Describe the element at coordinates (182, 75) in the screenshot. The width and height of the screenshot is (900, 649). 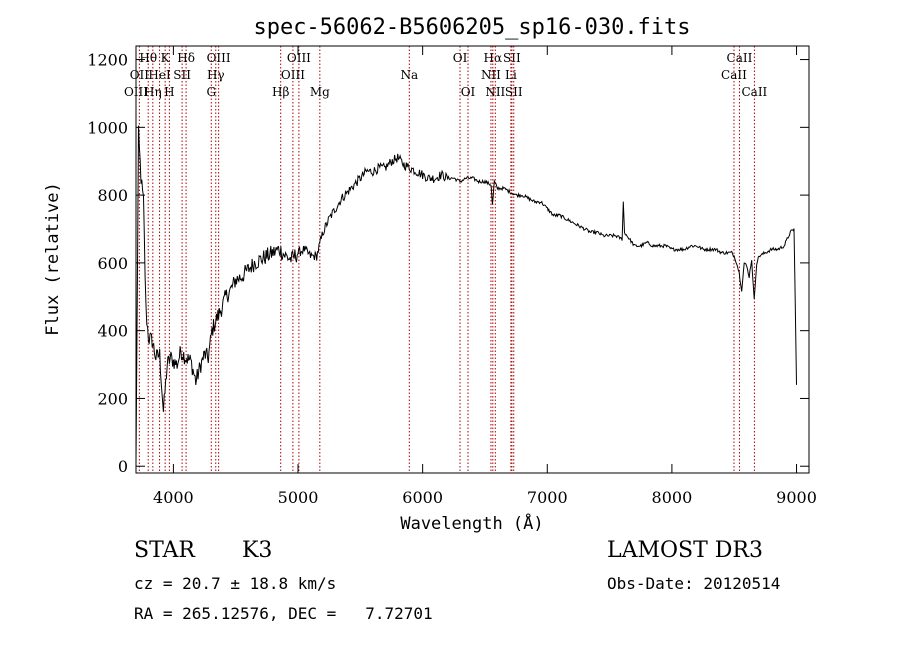
I see `marker-label-6: SII` at that location.